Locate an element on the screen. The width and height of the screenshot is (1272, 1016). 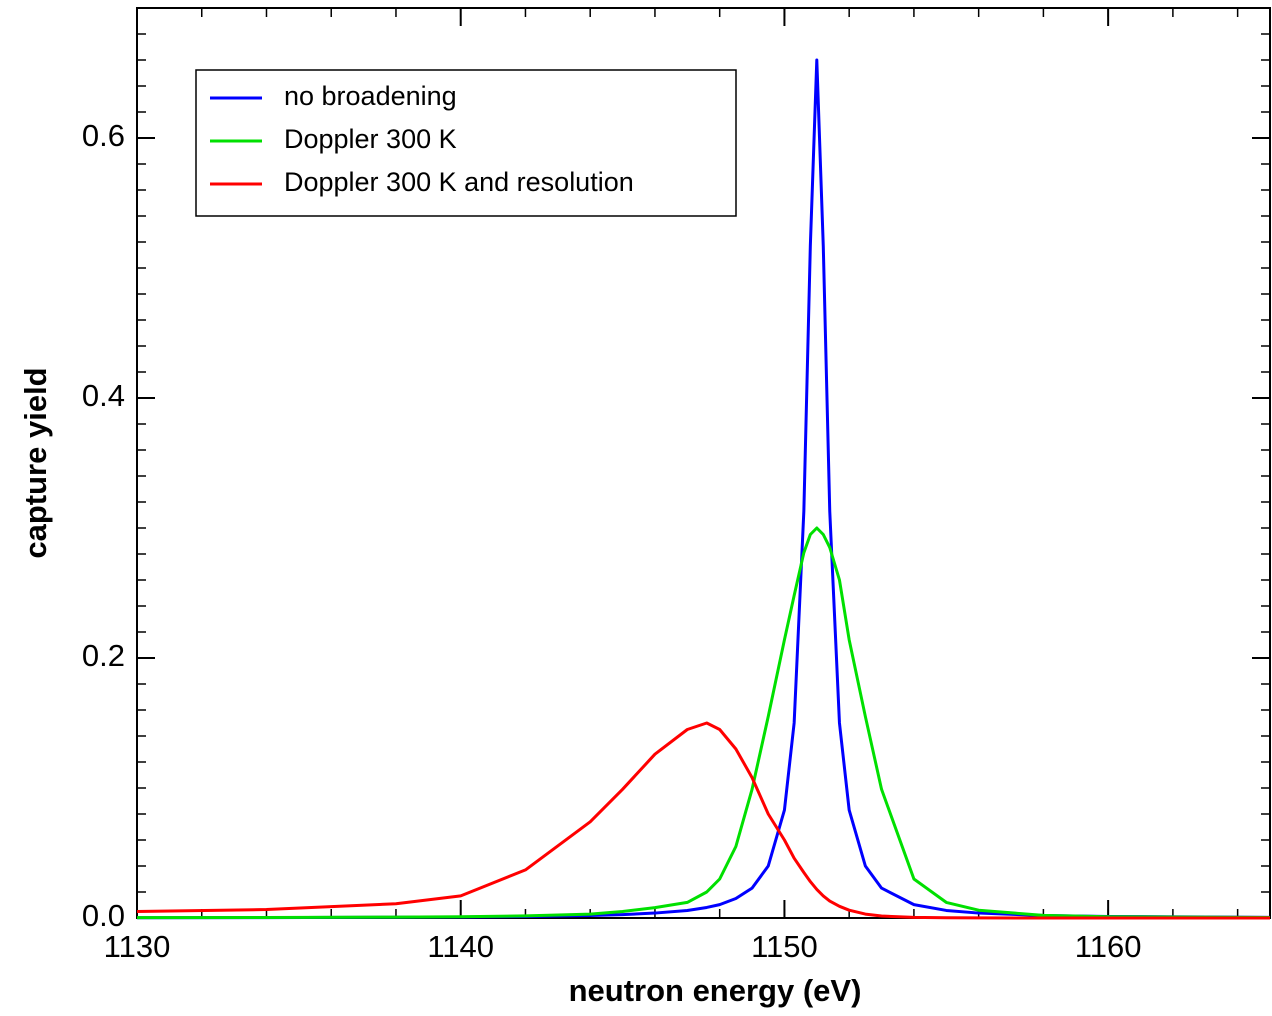
x-axis-label: neutron energy (eV) is located at coordinates (715, 990).